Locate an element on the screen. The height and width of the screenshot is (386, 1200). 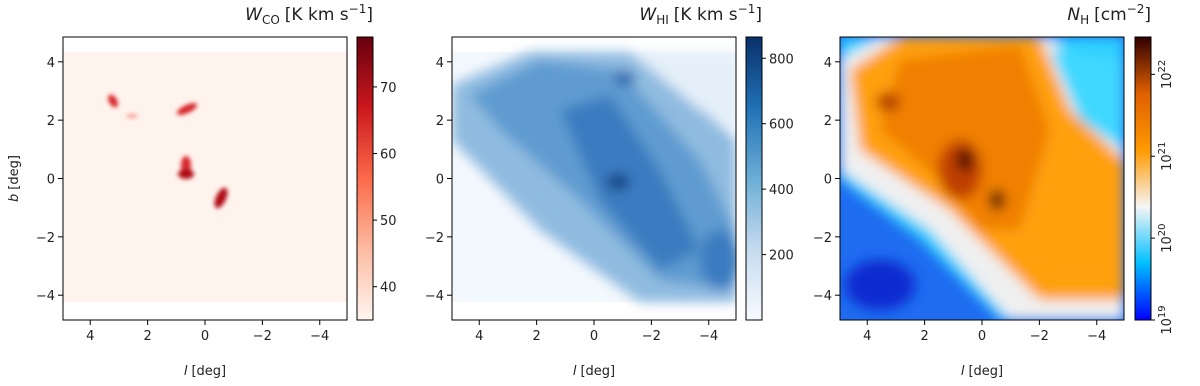
colorbar-tick-label: 70 is located at coordinates (388, 88).